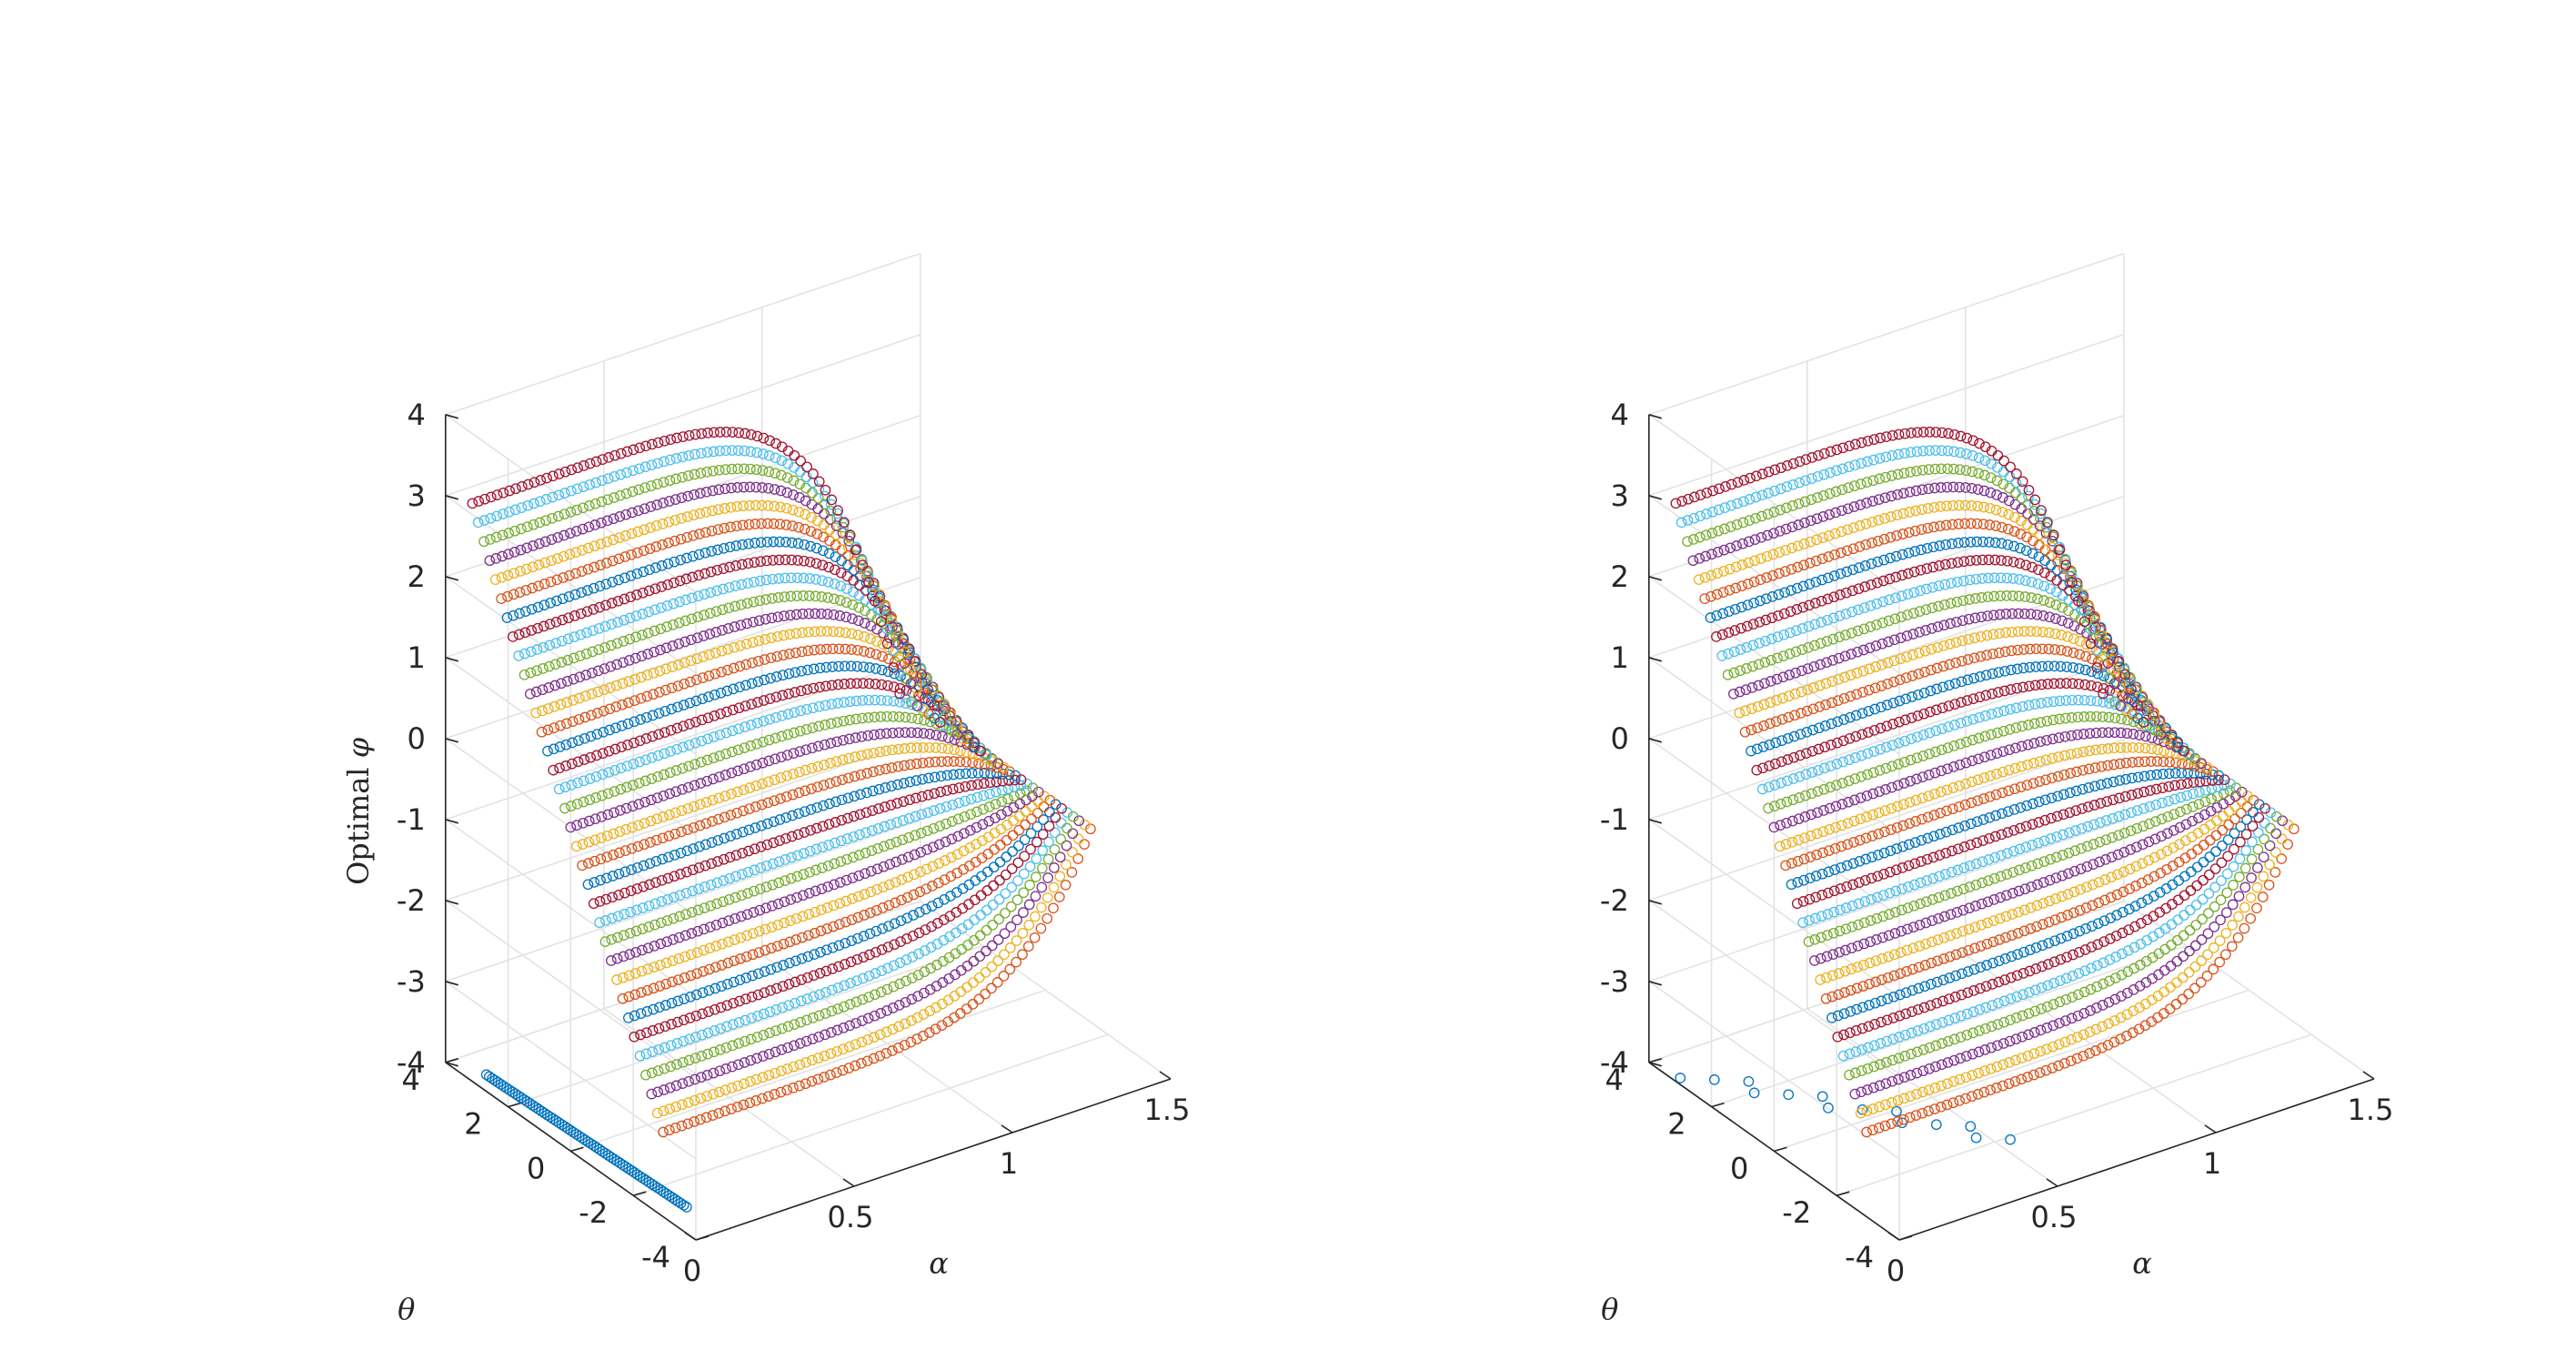 The image size is (2576, 1370). I want to click on floor-grid-line, so click(870, 1114).